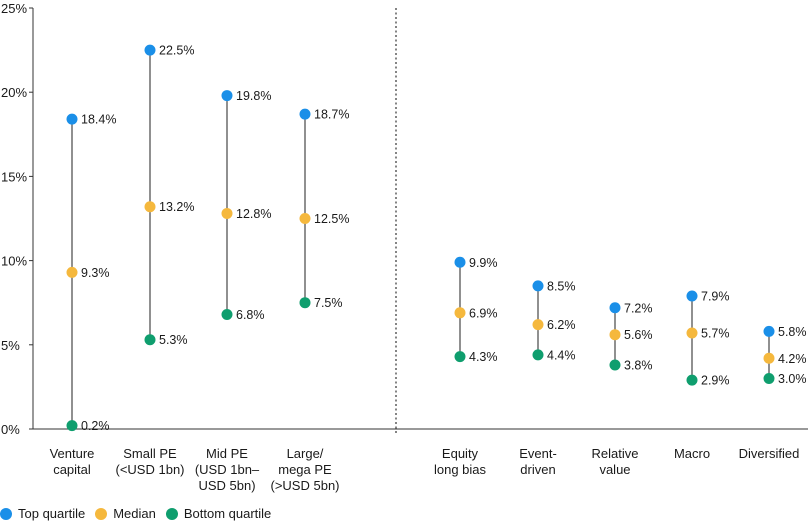 This screenshot has height=525, width=808. What do you see at coordinates (173, 340) in the screenshot?
I see `bottom-quartile-label: 5.3%` at bounding box center [173, 340].